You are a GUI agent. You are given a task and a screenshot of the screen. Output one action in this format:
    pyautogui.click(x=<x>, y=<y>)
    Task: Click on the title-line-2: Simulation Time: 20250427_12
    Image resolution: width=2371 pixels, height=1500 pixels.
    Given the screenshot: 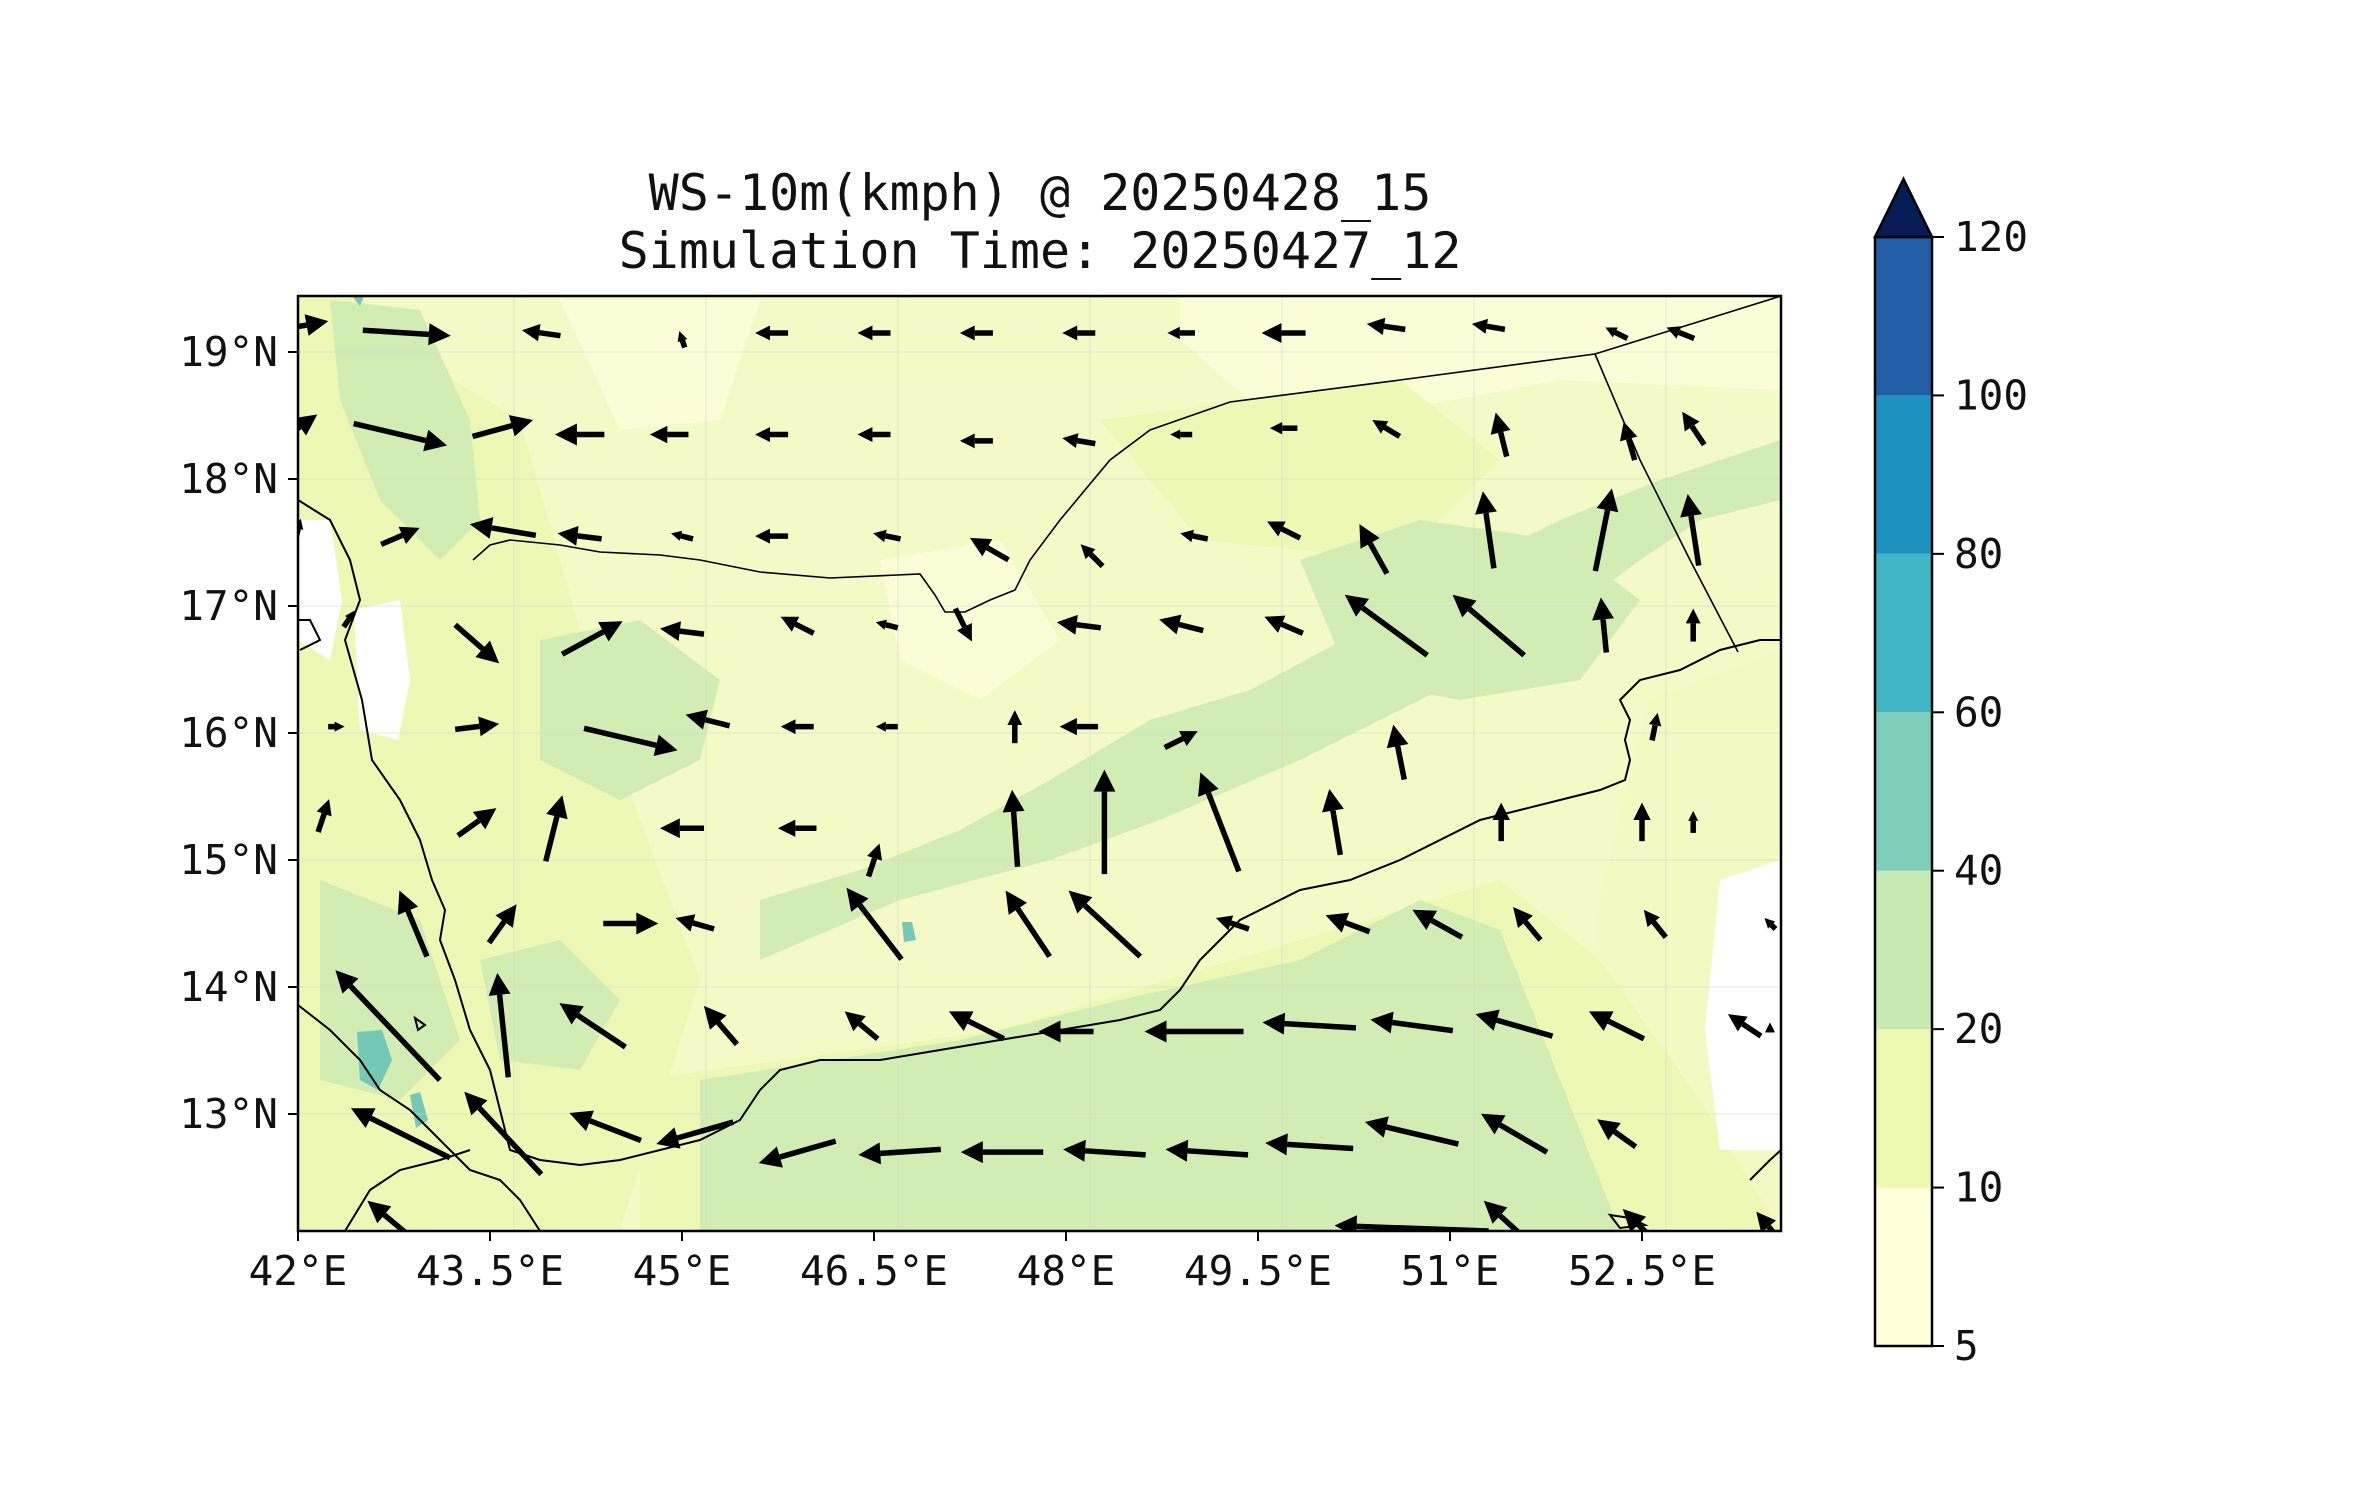 What is the action you would take?
    pyautogui.click(x=1040, y=251)
    